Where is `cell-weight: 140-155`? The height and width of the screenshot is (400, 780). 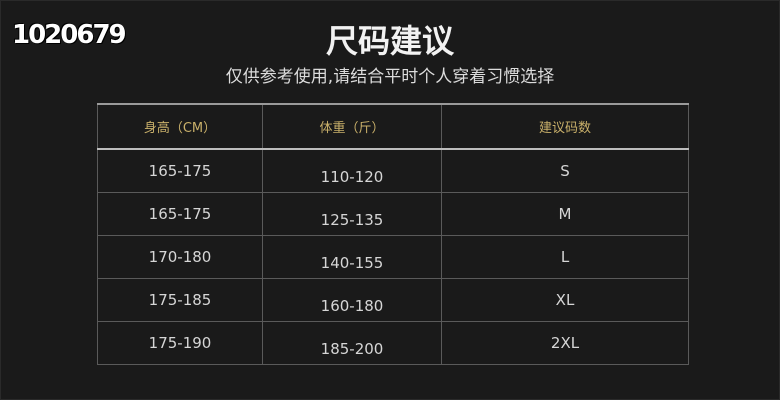
cell-weight: 140-155 is located at coordinates (352, 257).